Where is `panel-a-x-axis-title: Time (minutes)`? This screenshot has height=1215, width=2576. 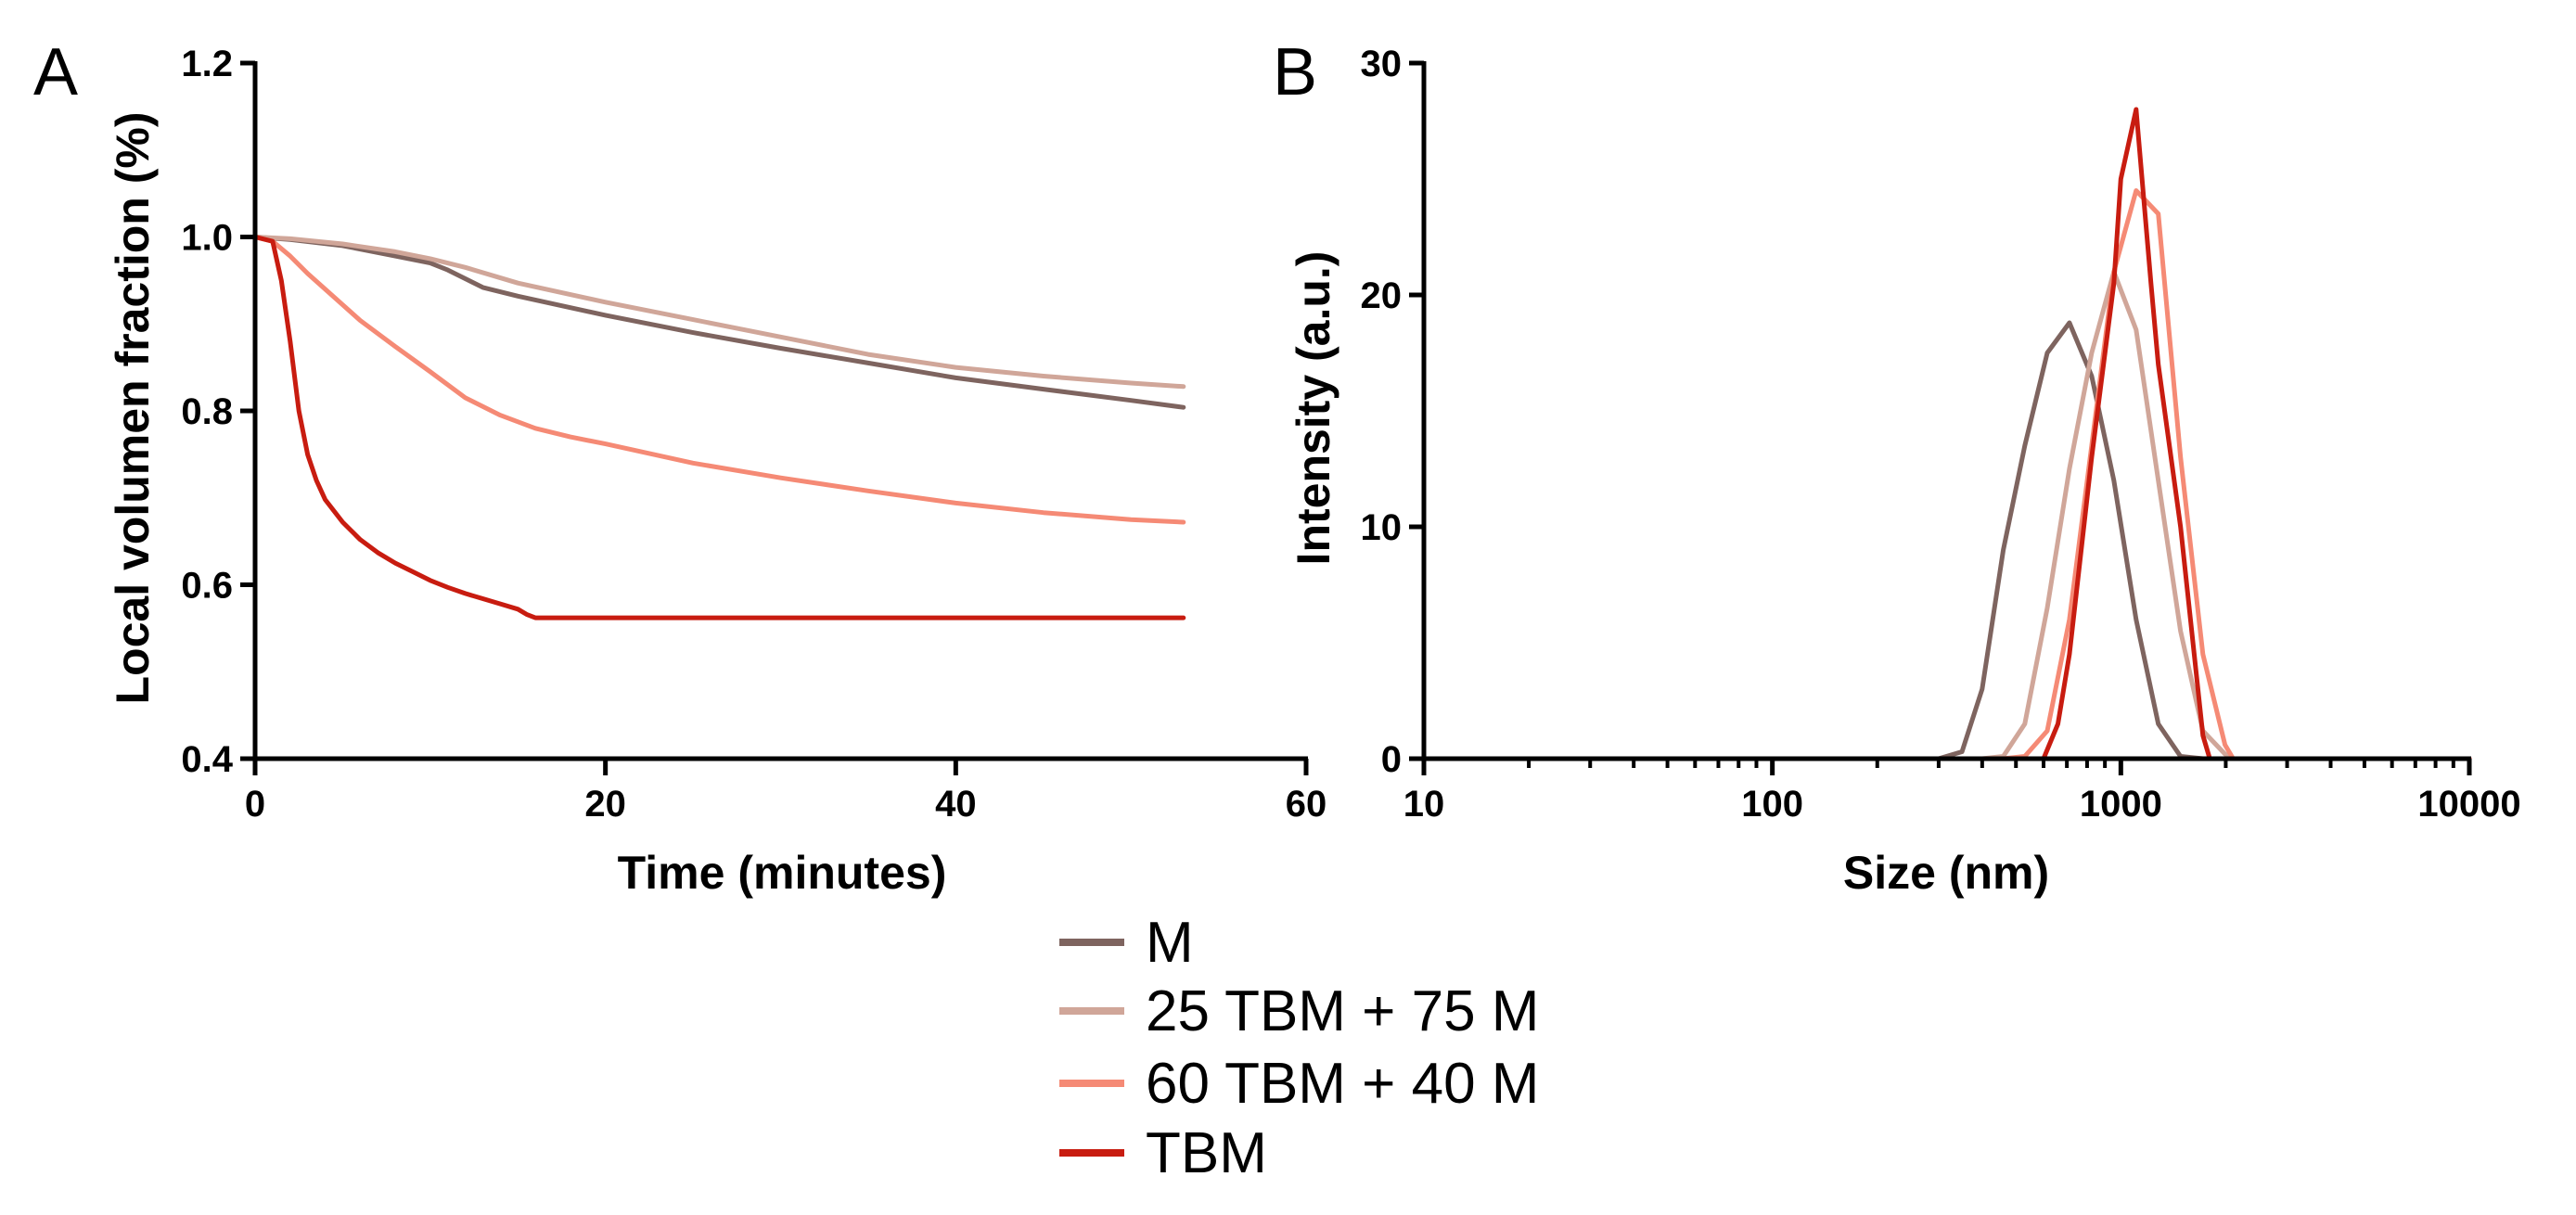 panel-a-x-axis-title: Time (minutes) is located at coordinates (782, 873).